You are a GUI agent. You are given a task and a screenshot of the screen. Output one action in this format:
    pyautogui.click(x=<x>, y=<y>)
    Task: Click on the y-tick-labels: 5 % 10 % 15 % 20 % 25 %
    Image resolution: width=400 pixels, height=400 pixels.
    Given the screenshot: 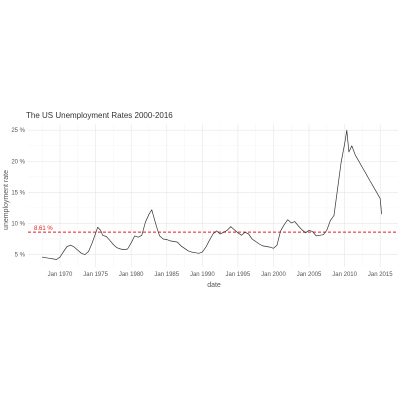 What is the action you would take?
    pyautogui.click(x=18, y=193)
    